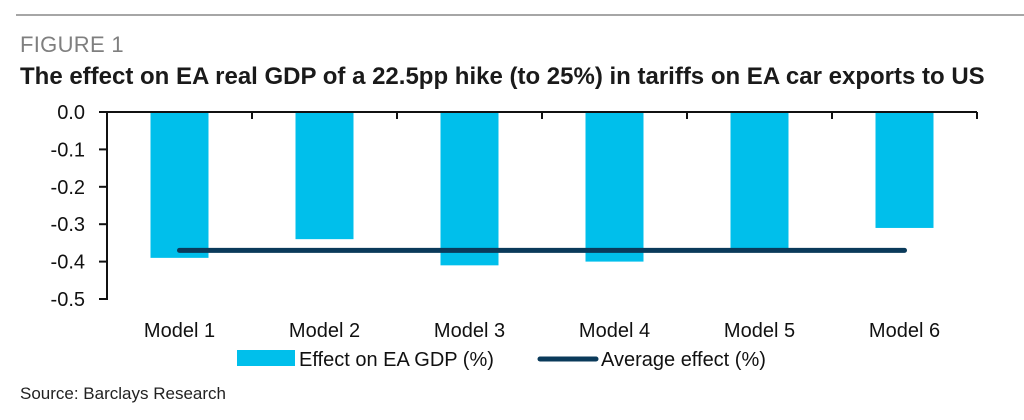 The height and width of the screenshot is (420, 1024). What do you see at coordinates (72, 44) in the screenshot?
I see `figure-label: FIGURE 1` at bounding box center [72, 44].